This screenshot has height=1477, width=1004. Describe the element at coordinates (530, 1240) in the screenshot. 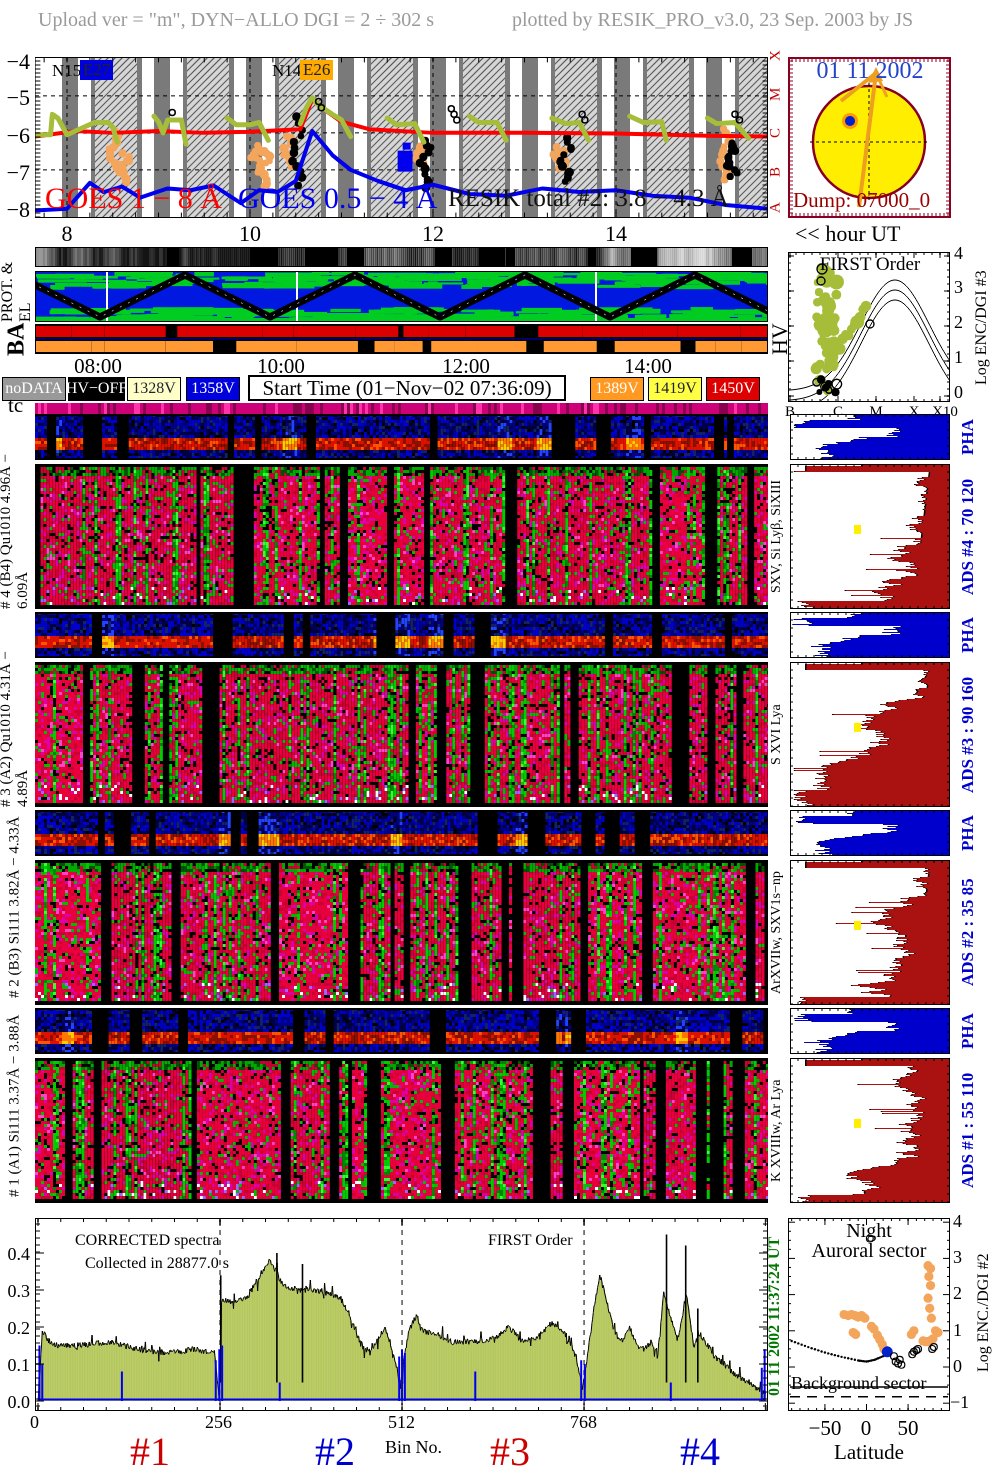

I see `spectra-order-label: FIRST Order` at that location.